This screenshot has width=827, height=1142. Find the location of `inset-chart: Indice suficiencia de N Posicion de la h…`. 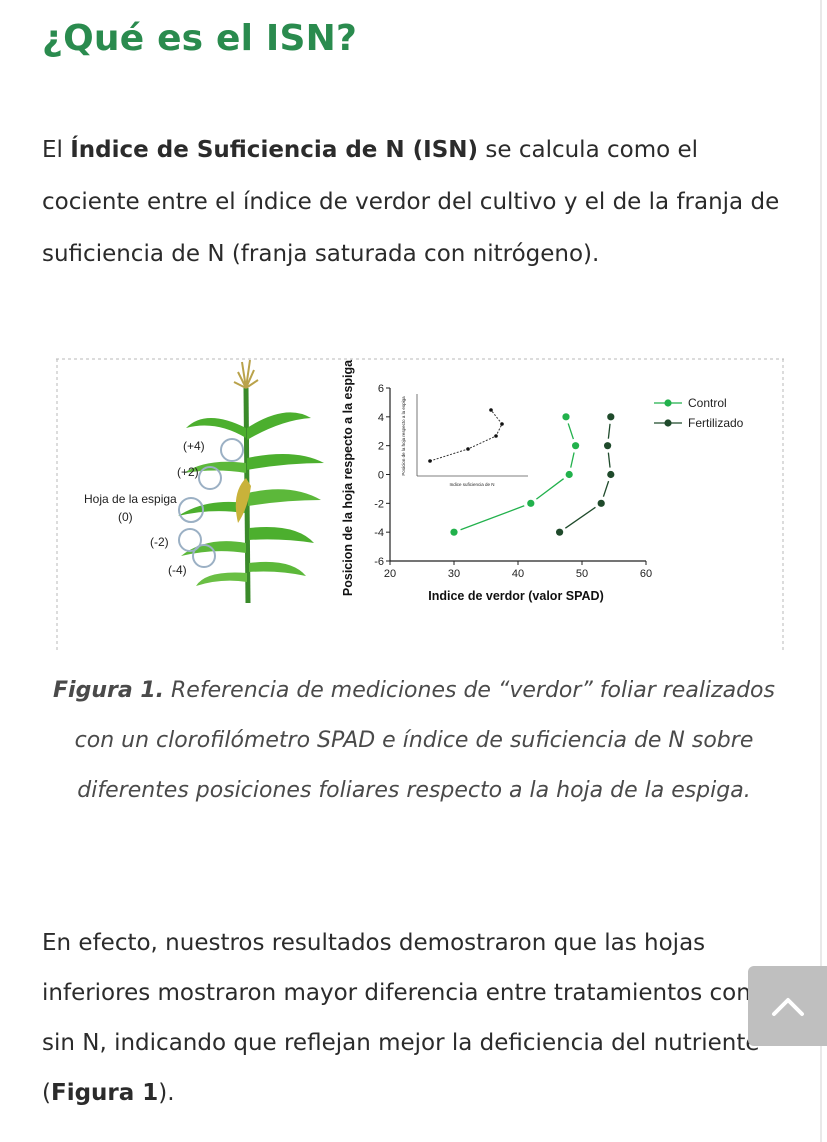

inset-chart: Indice suficiencia de N Posicion de la h… is located at coordinates (464, 440).